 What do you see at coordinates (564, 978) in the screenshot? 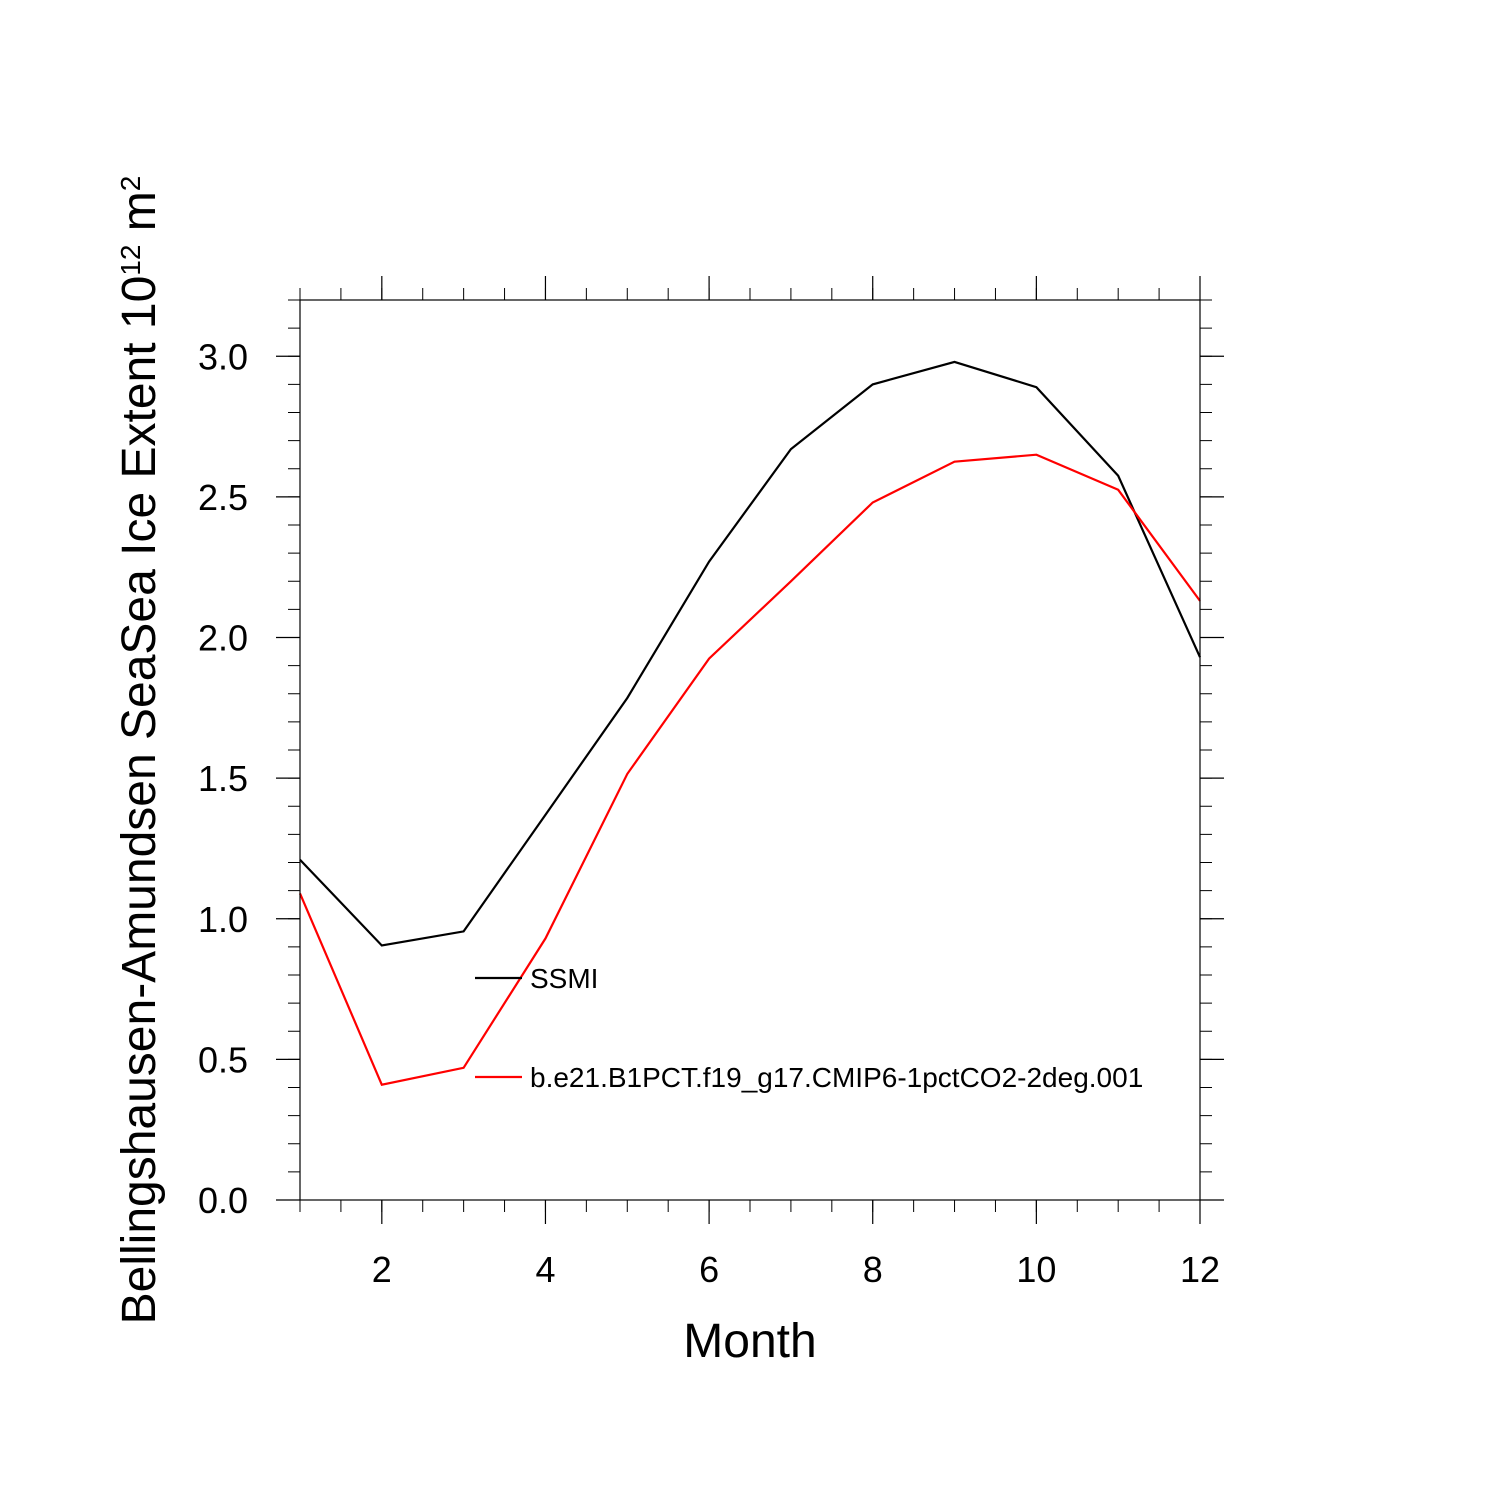
I see `legend-label-ssmi: SSMI` at bounding box center [564, 978].